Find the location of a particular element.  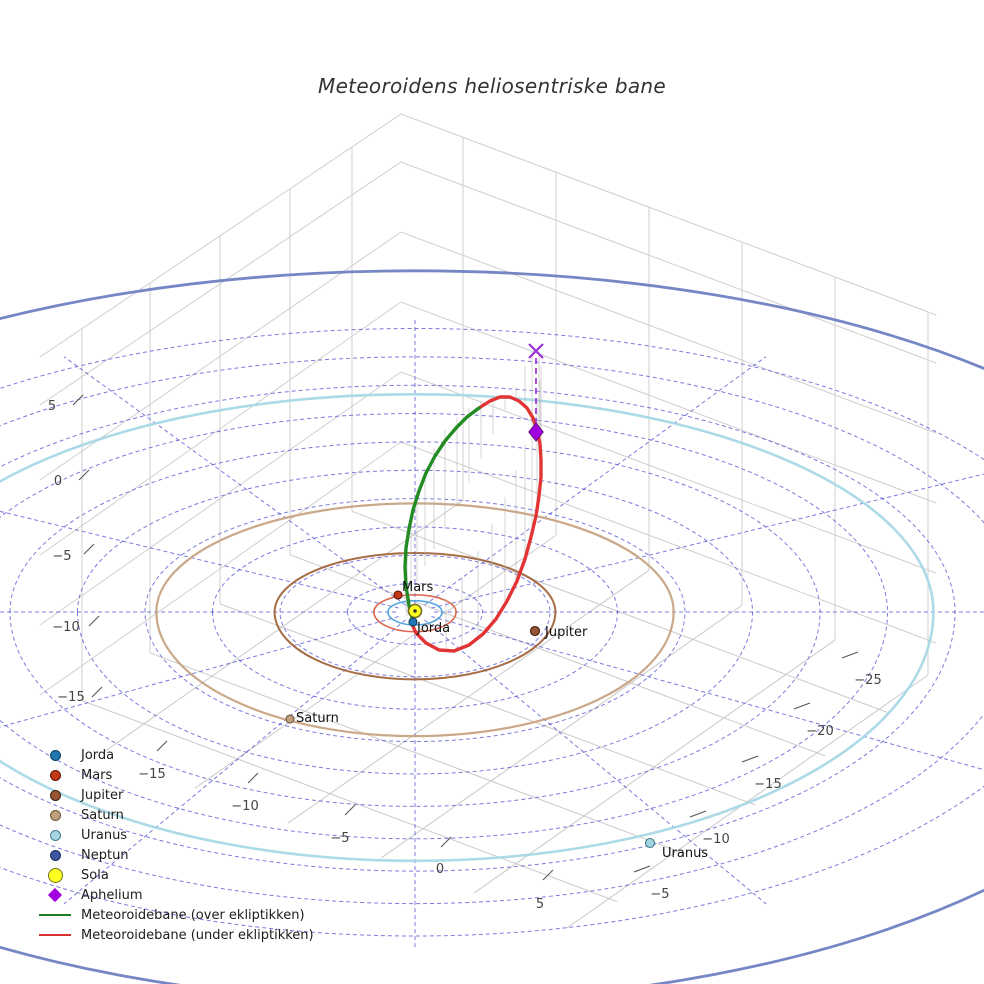

jorda-dot is located at coordinates (413, 622).